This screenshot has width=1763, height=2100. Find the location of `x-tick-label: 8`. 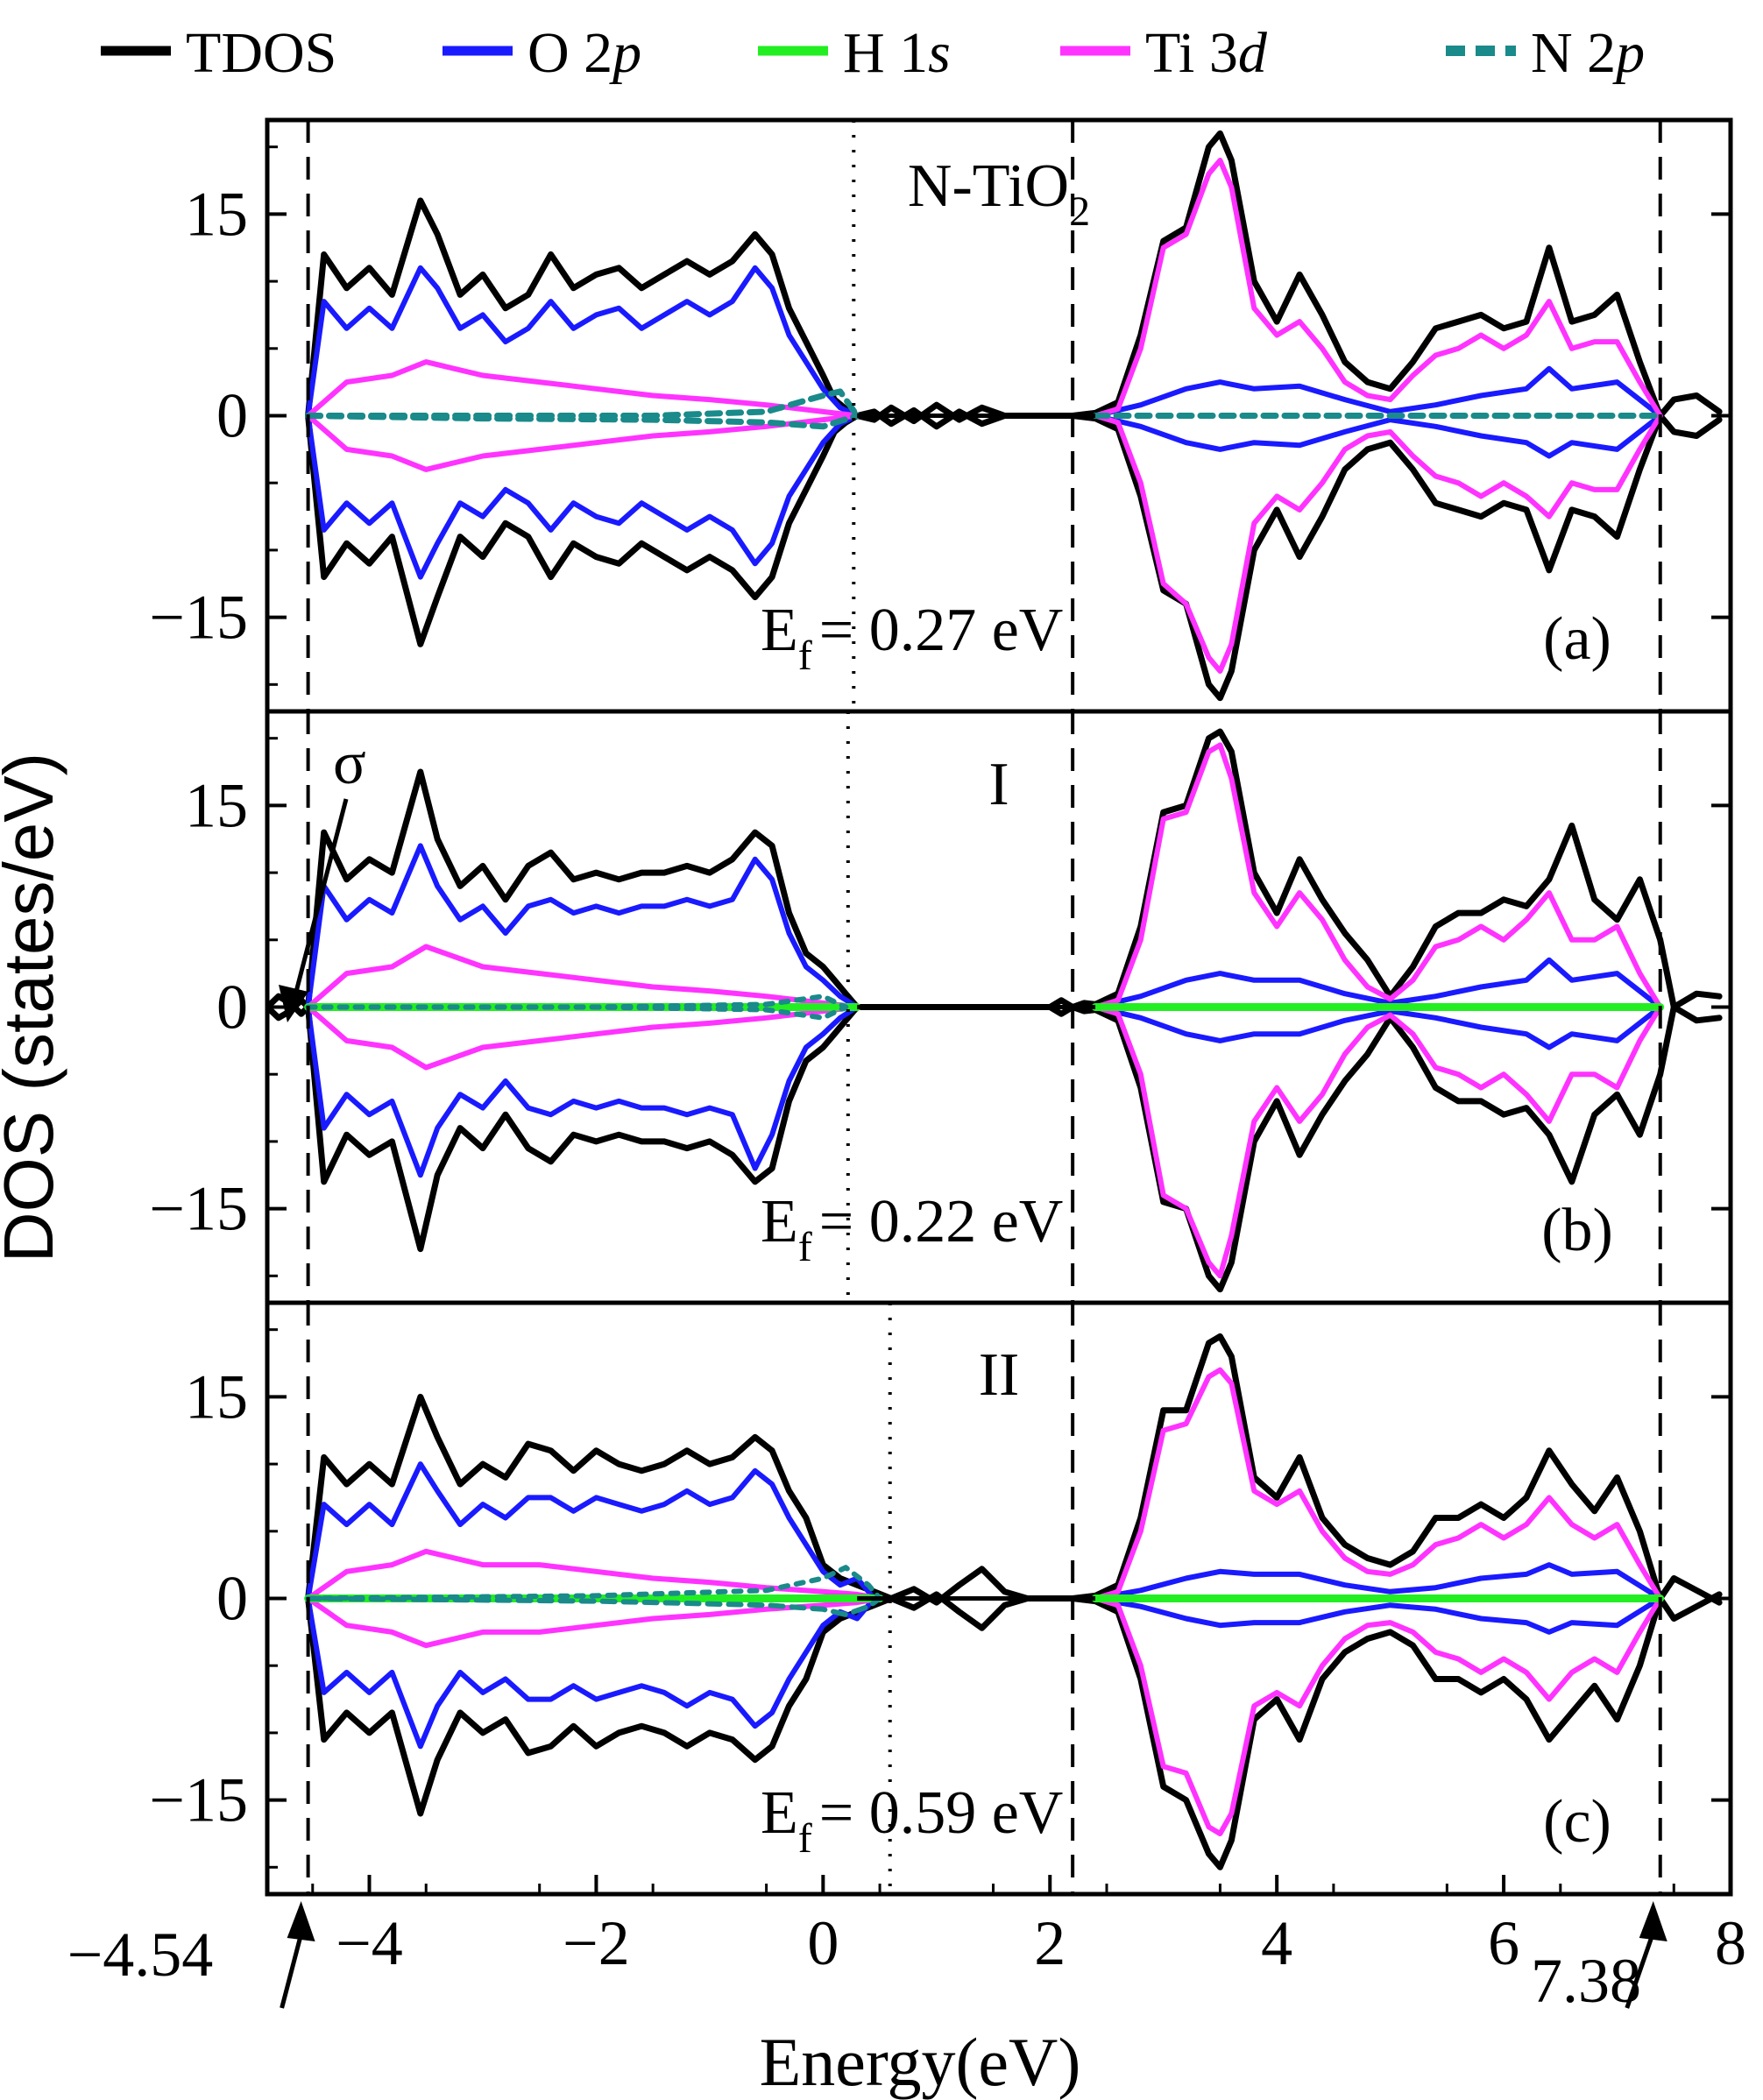

x-tick-label: 8 is located at coordinates (1730, 1943).